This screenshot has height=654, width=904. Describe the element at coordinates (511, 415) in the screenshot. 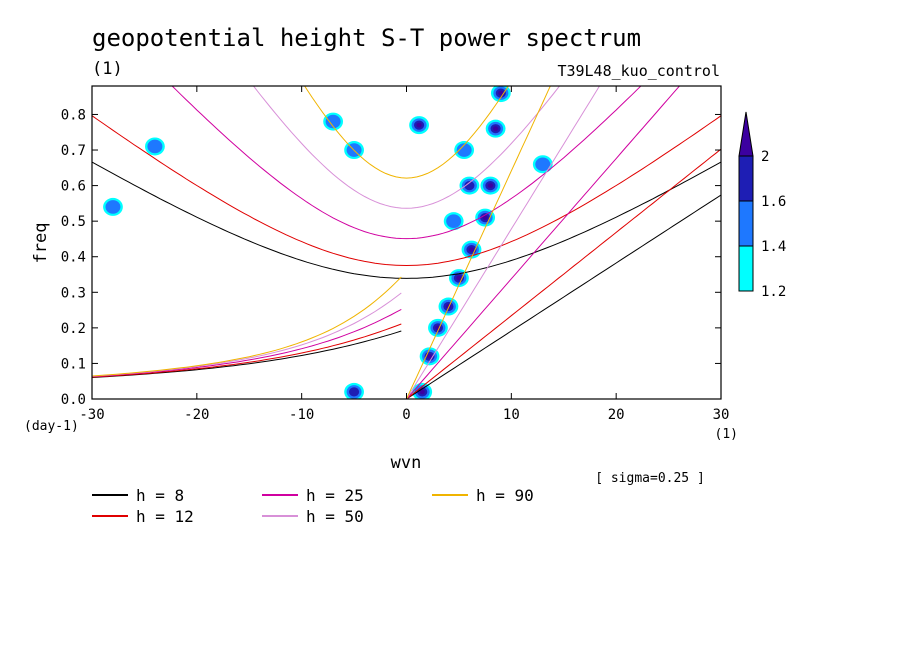

I see `x-tick-label: 10` at that location.